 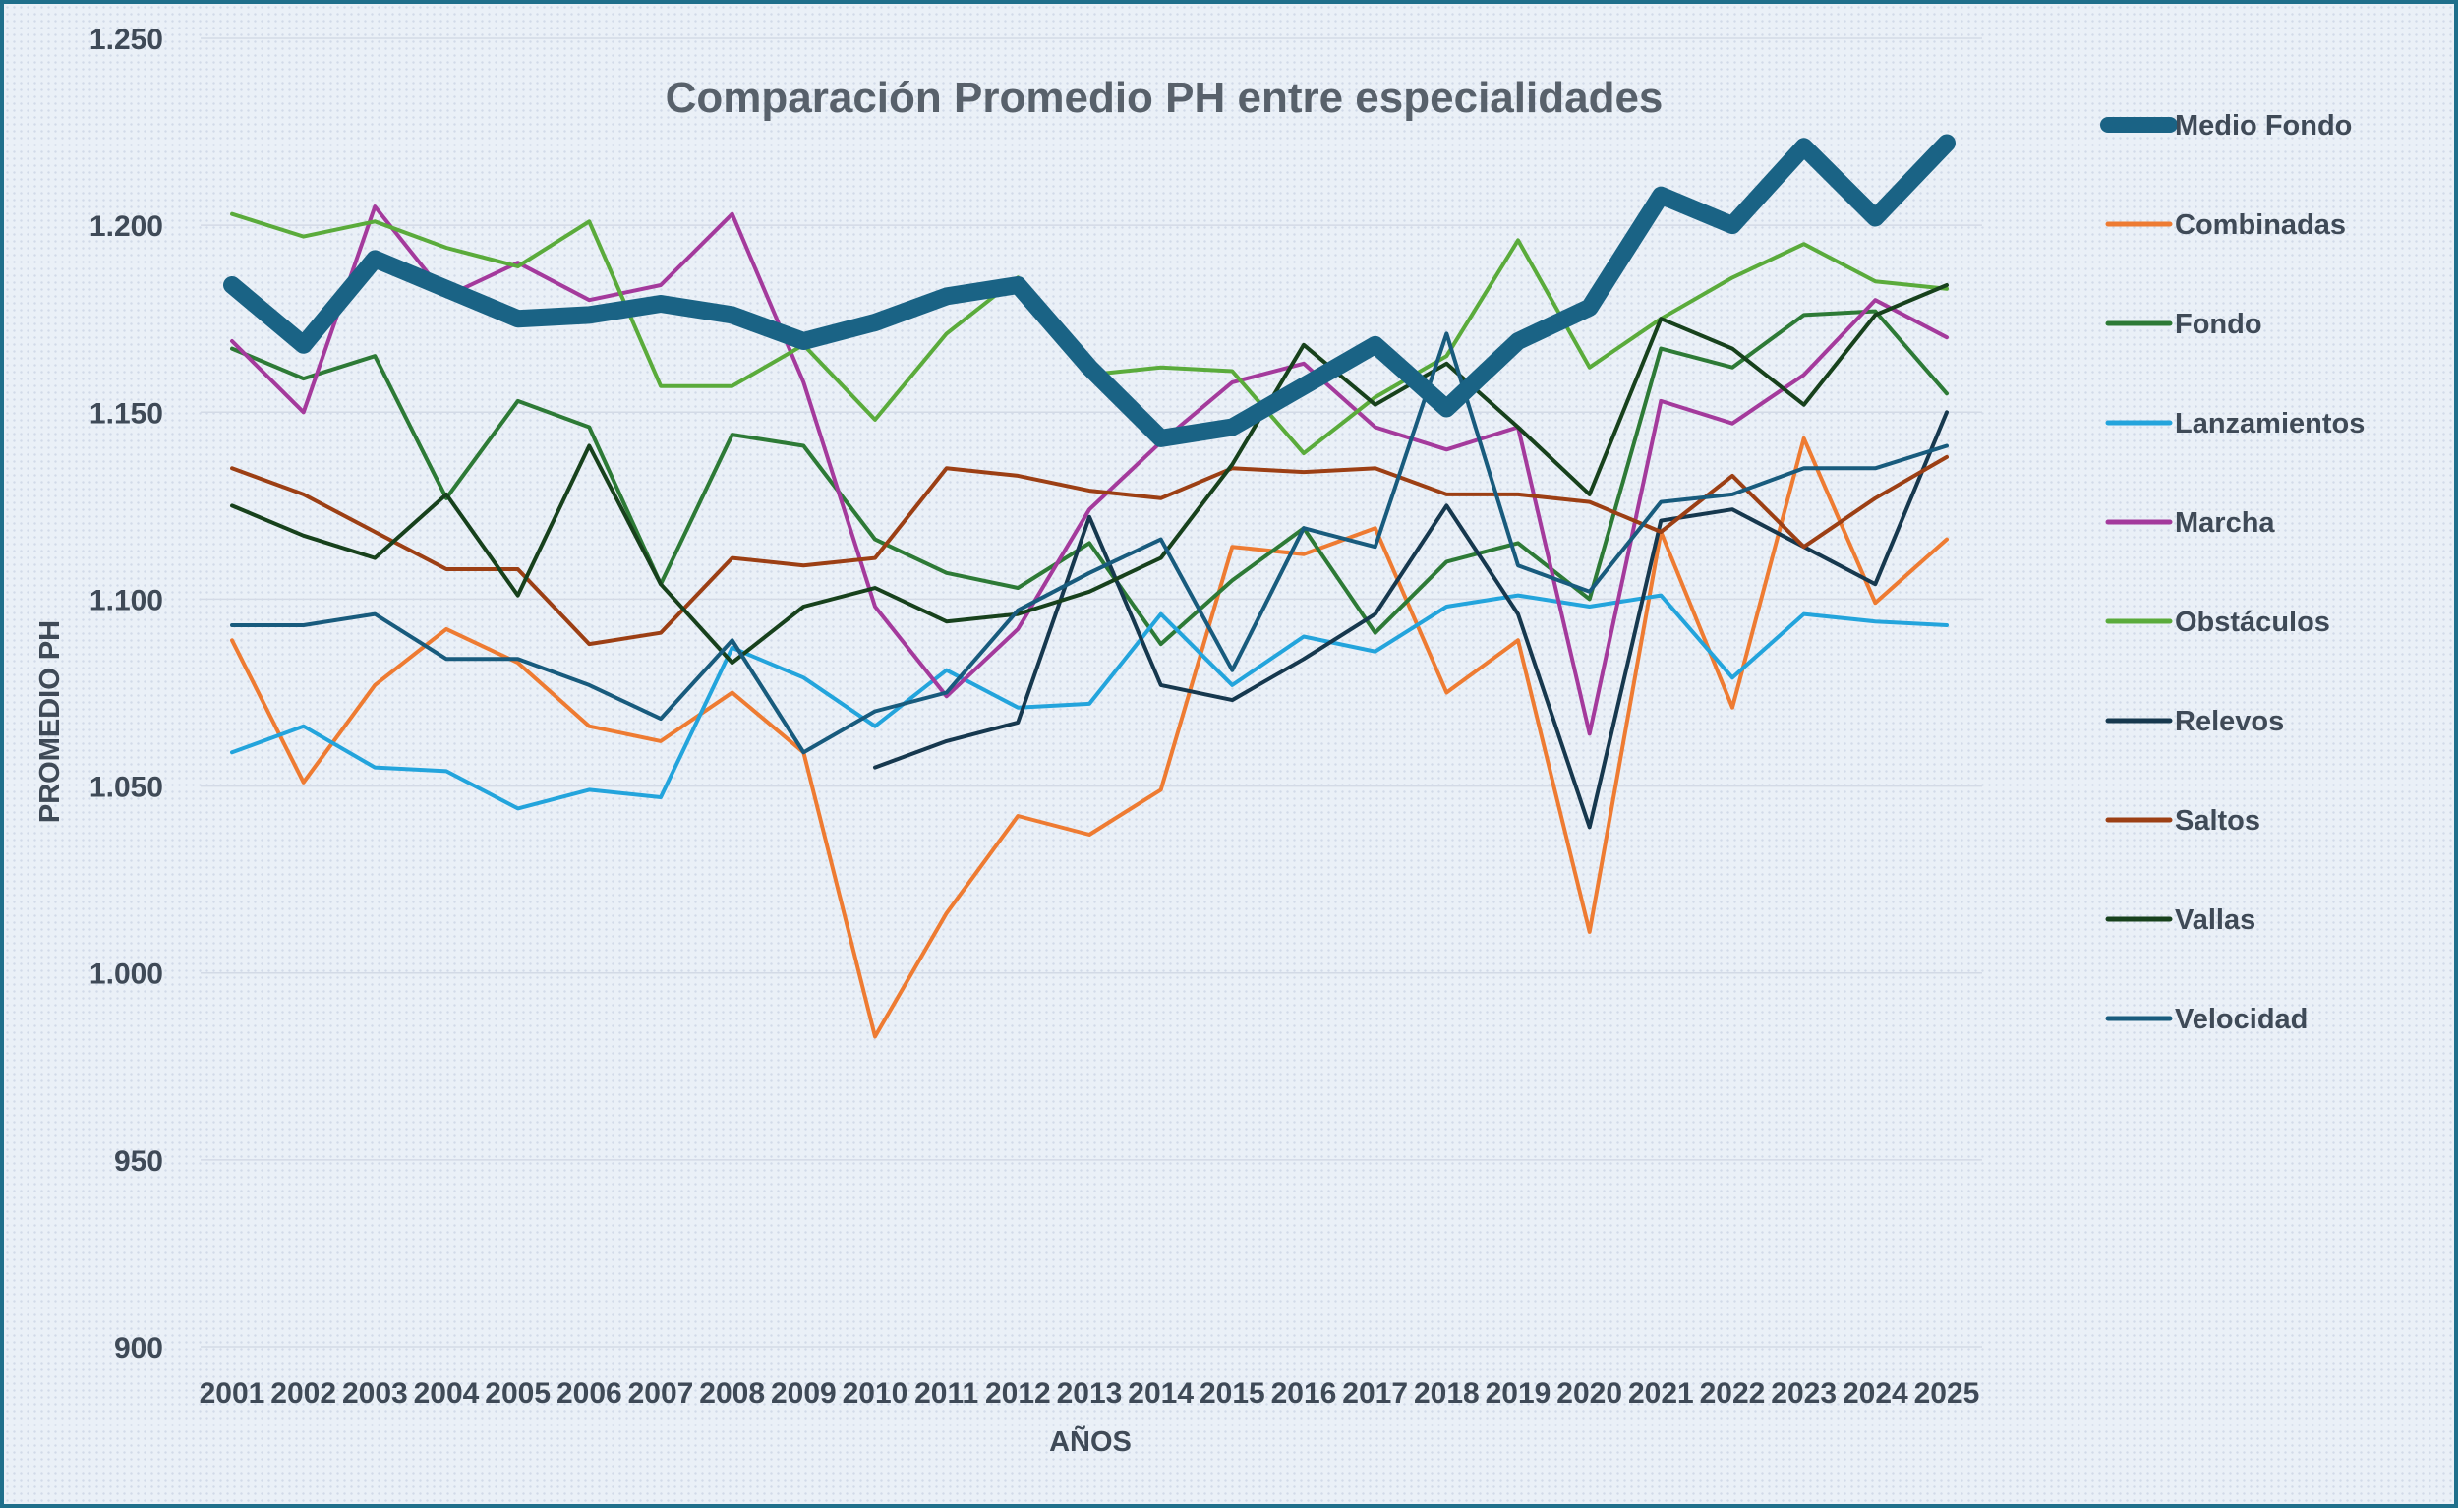 What do you see at coordinates (1804, 1393) in the screenshot?
I see `x-tick-label: 2023` at bounding box center [1804, 1393].